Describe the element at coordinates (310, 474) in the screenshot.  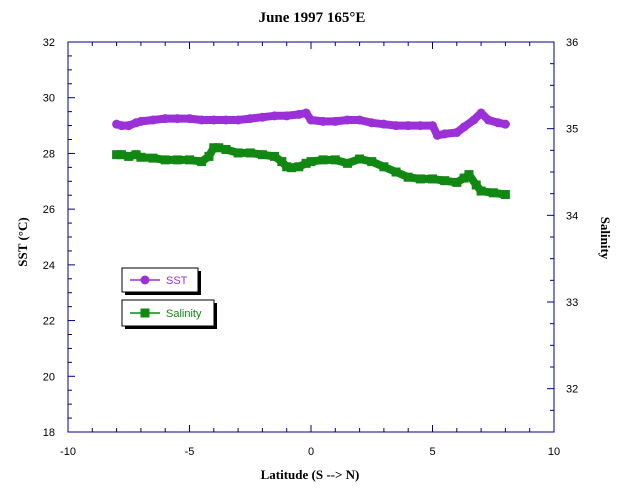
I see `x-axis-title: Latitude (S --> N)` at that location.